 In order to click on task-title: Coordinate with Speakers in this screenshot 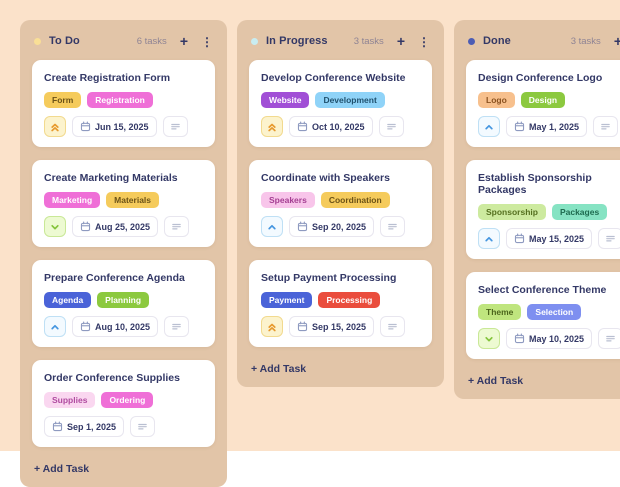, I will do `click(325, 178)`.